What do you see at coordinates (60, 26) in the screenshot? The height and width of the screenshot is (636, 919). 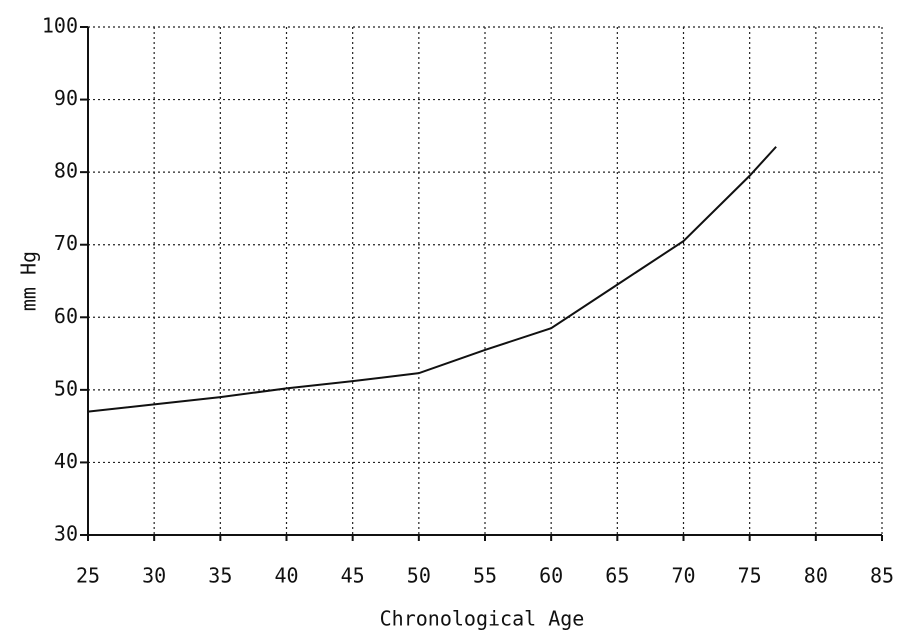 I see `y-tick-label: 100` at bounding box center [60, 26].